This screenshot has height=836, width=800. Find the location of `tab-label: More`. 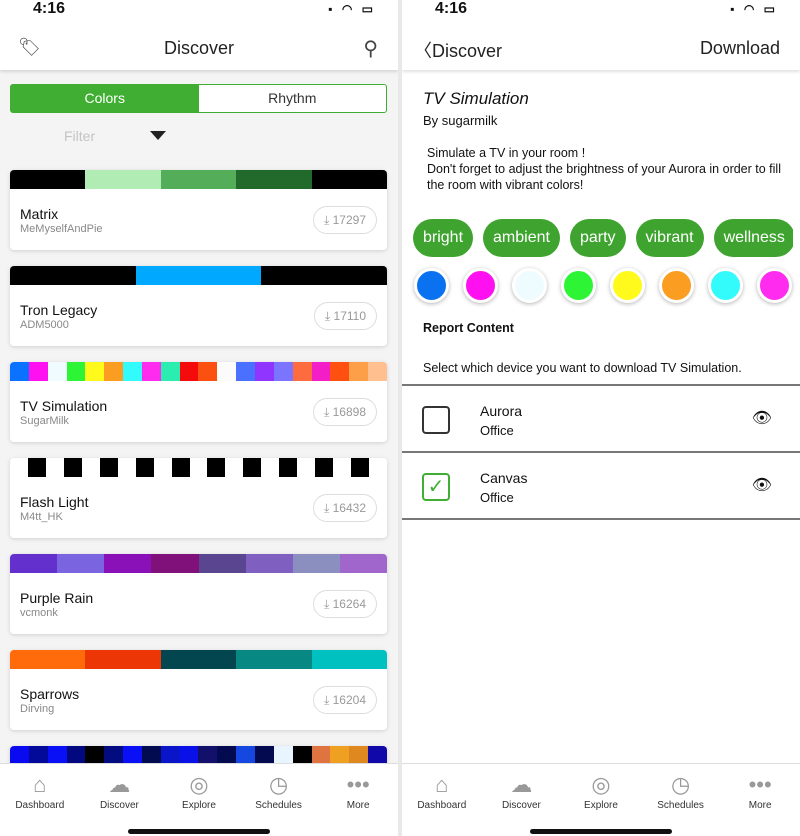

tab-label: More is located at coordinates (760, 805).